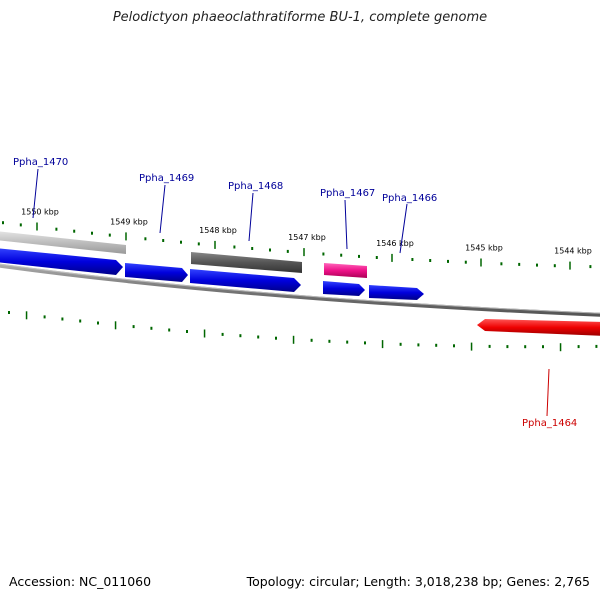  What do you see at coordinates (409, 198) in the screenshot?
I see `gene-label-ppha-1466: Ppha_1466` at bounding box center [409, 198].